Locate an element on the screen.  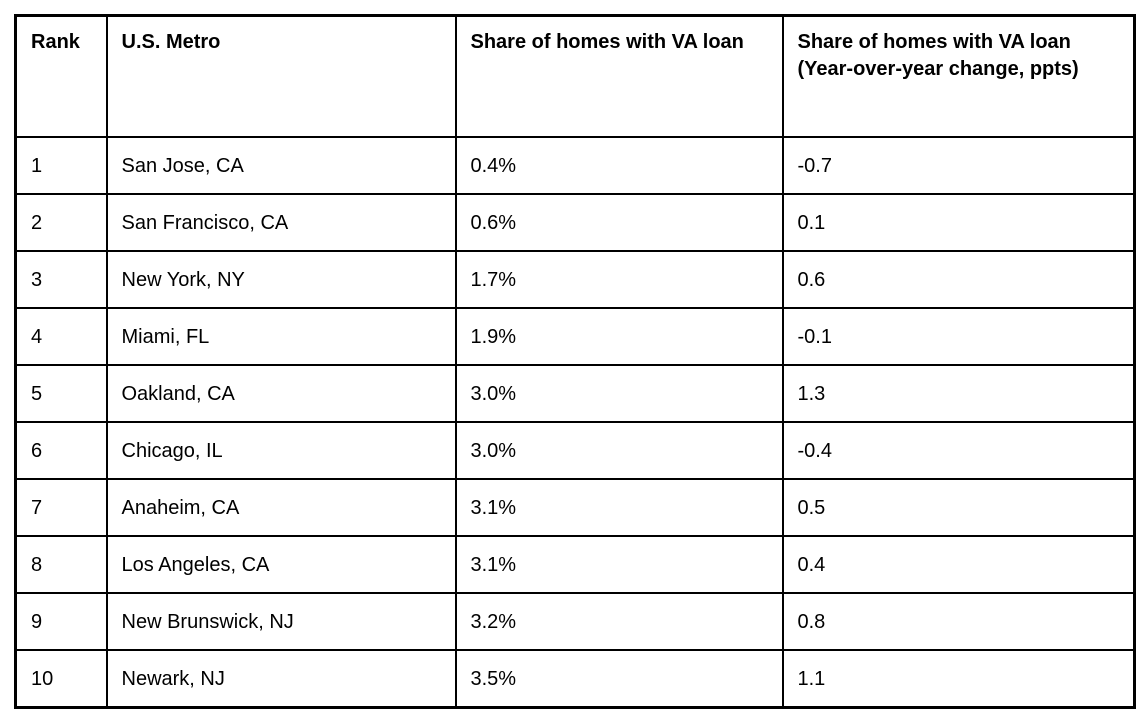
cell-metro: New York, NY is located at coordinates (281, 279).